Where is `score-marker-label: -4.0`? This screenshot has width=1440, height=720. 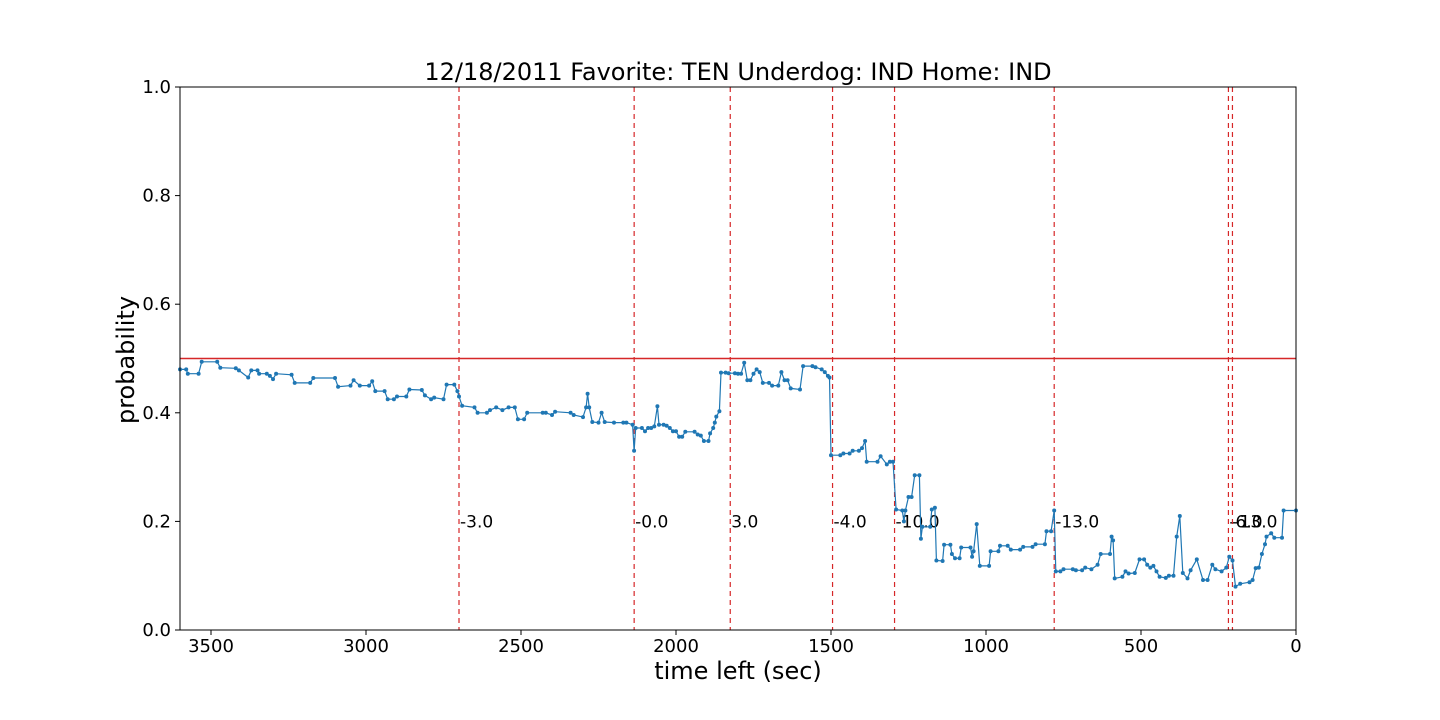
score-marker-label: -4.0 is located at coordinates (850, 522).